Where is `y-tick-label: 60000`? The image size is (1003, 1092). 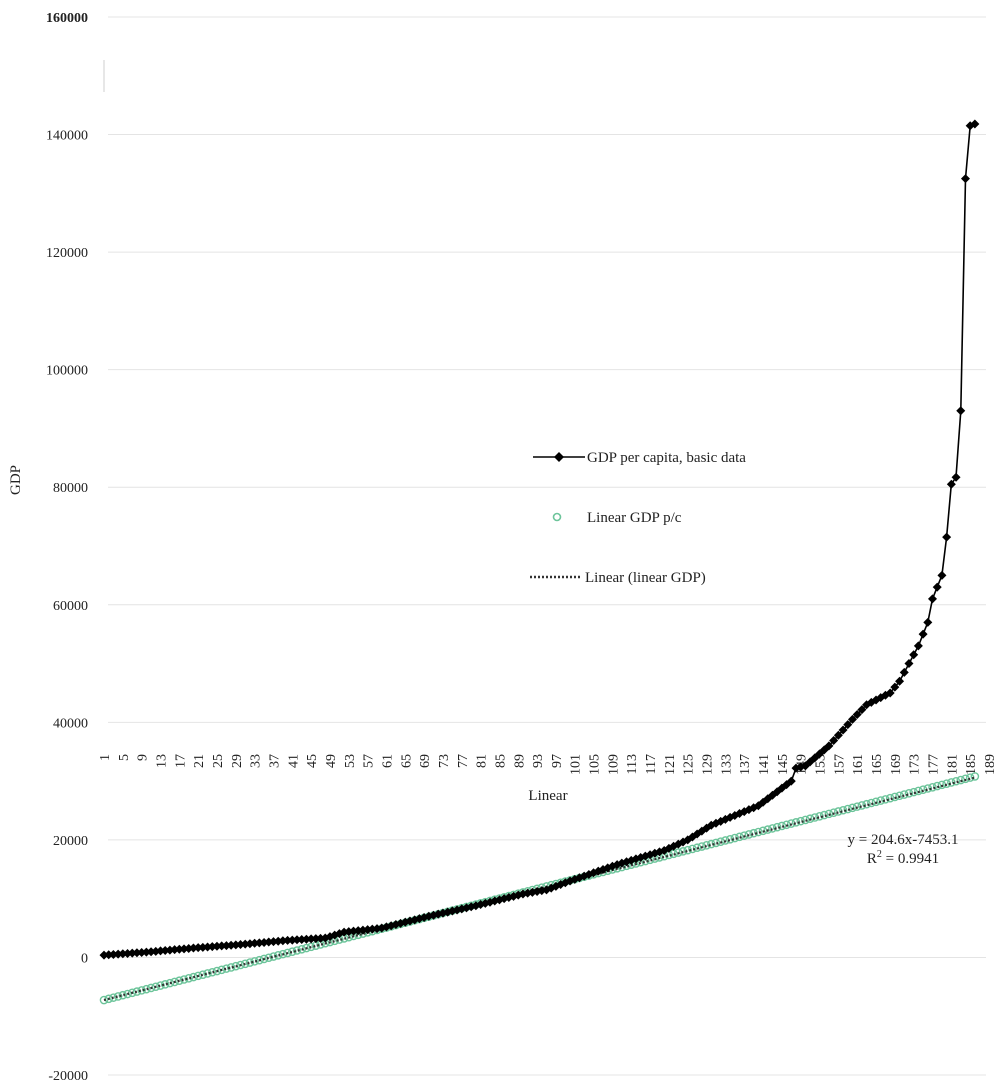
y-tick-label: 60000 is located at coordinates (70, 606).